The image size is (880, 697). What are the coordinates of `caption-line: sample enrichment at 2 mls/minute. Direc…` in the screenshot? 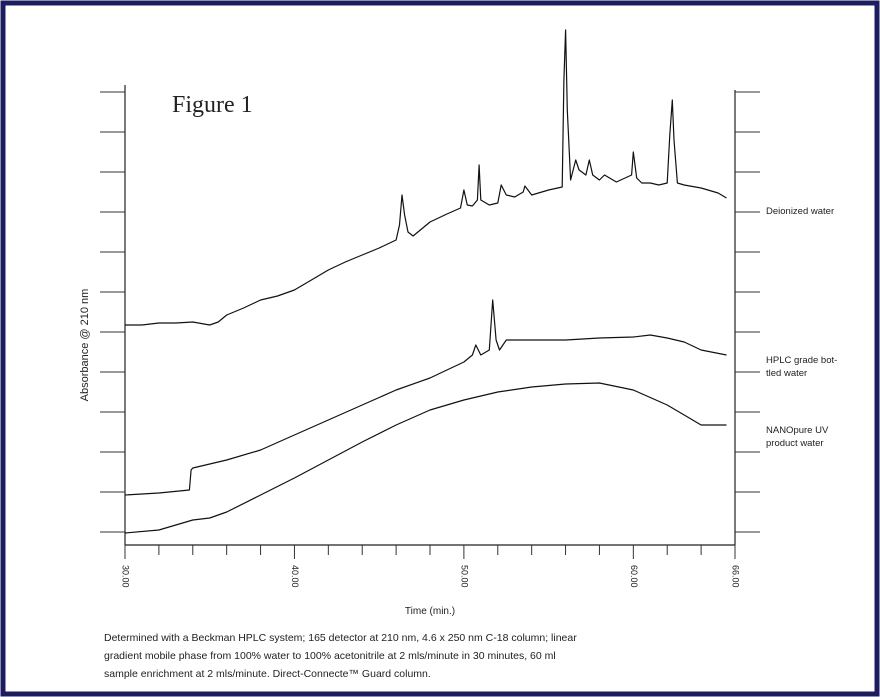 It's located at (267, 674).